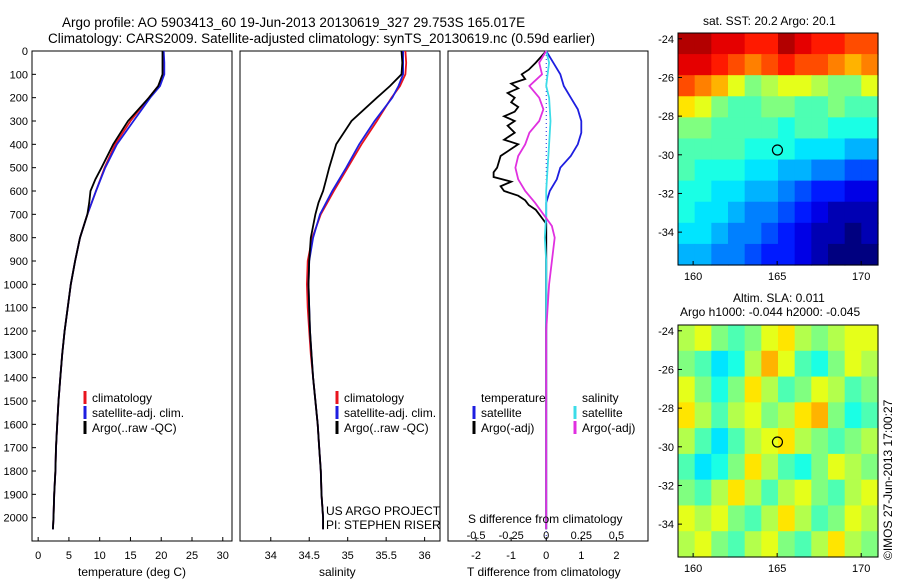  I want to click on legend-argo-label: Argo(..raw -QC), so click(386, 428).